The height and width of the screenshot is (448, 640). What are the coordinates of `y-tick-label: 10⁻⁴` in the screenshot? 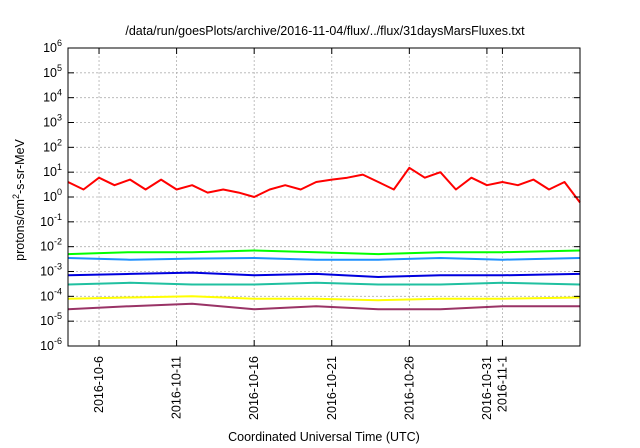 It's located at (51, 294).